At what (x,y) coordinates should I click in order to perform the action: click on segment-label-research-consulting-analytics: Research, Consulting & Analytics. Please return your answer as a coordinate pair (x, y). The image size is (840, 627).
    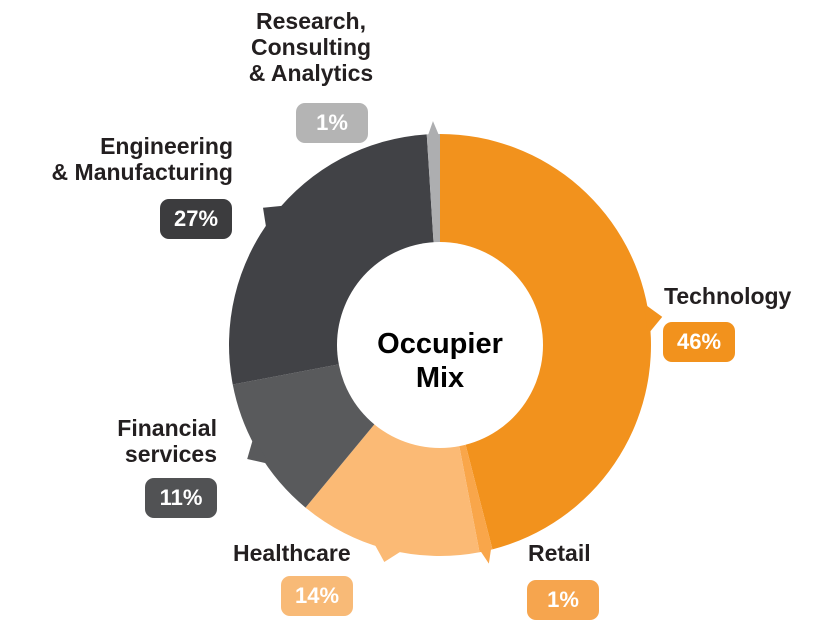
    Looking at the image, I should click on (311, 47).